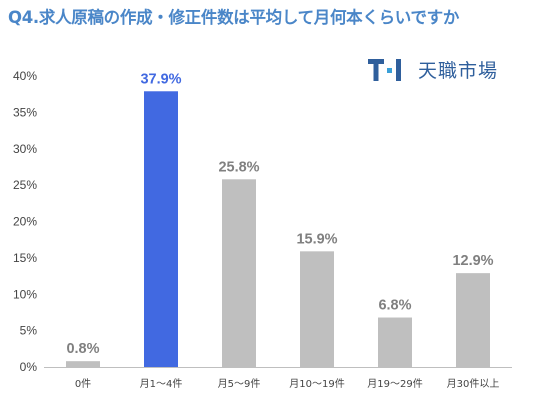  I want to click on data-label: 37.9%, so click(160, 79).